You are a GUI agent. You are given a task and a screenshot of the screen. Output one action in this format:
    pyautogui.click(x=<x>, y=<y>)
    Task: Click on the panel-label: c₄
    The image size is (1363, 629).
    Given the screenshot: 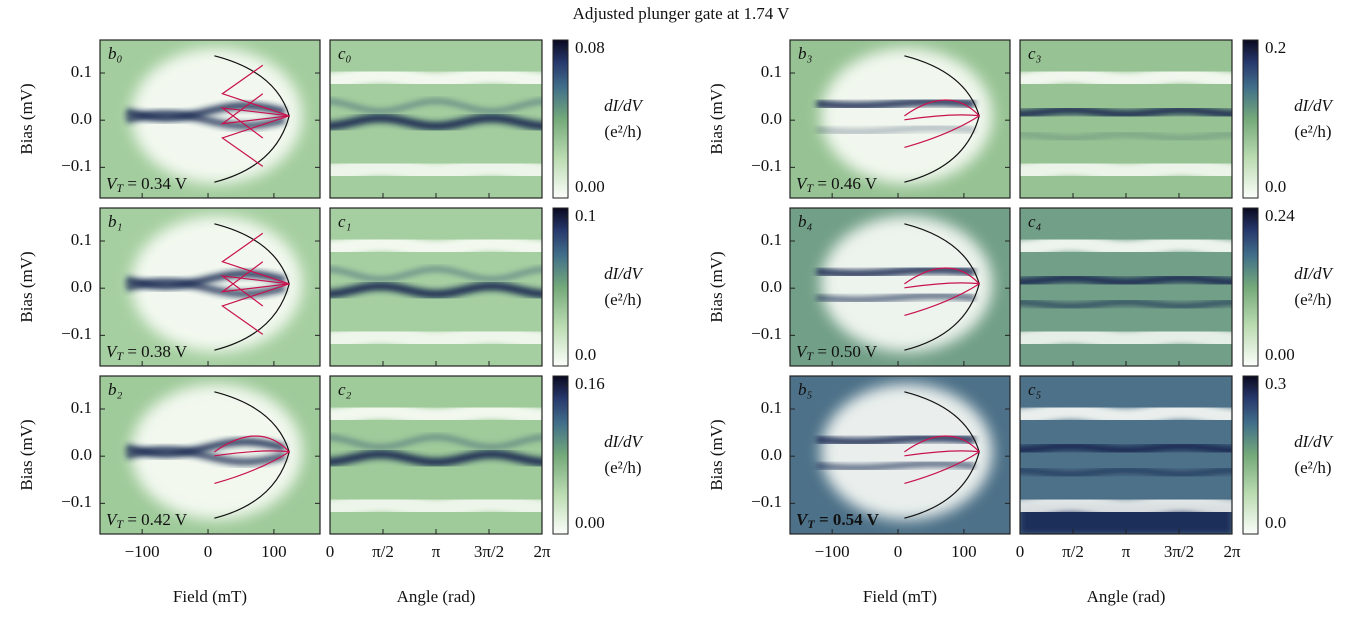 What is the action you would take?
    pyautogui.click(x=1035, y=221)
    